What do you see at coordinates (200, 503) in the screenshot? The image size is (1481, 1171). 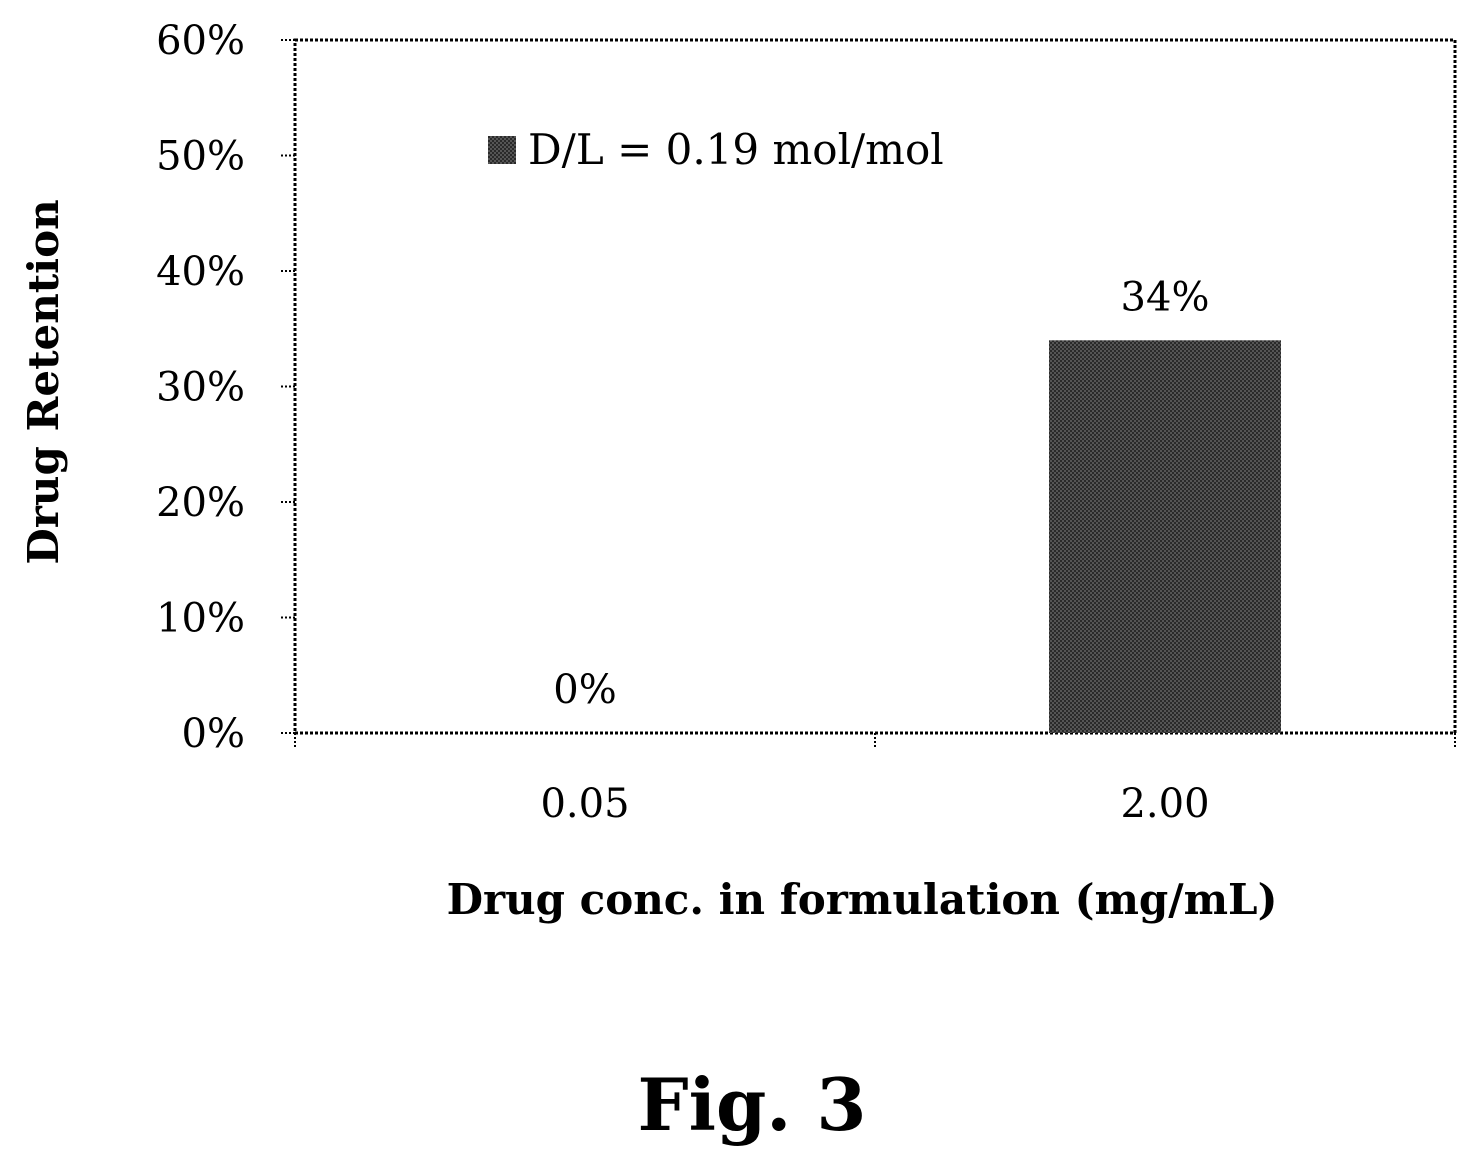 I see `y-tick-label: 20%` at bounding box center [200, 503].